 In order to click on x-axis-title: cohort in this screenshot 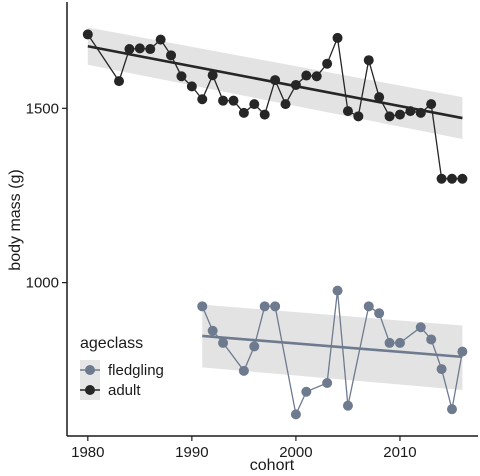, I will do `click(272, 465)`.